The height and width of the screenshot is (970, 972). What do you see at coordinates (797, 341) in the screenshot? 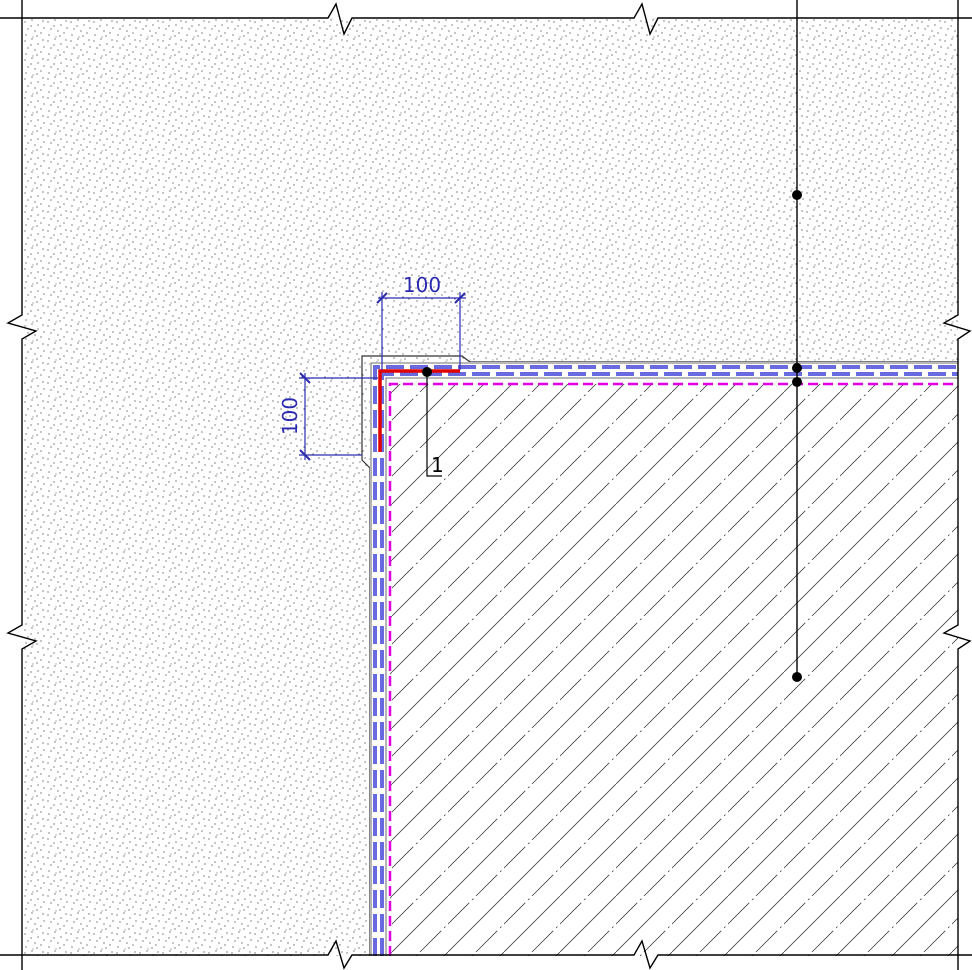
I see `reference-line` at bounding box center [797, 341].